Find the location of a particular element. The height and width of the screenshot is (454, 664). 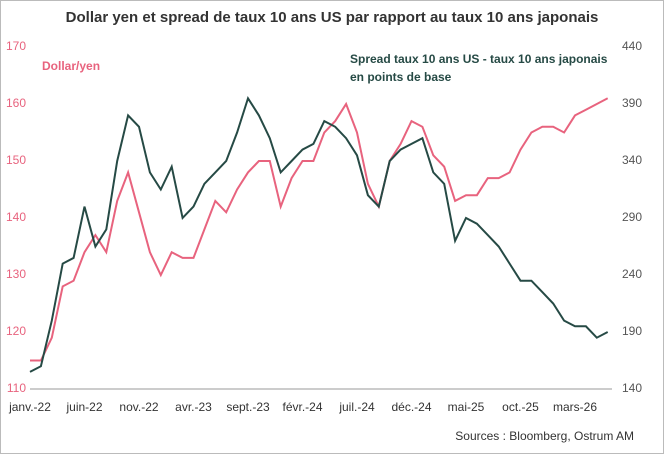

y2-tick-label: 190 is located at coordinates (632, 331).